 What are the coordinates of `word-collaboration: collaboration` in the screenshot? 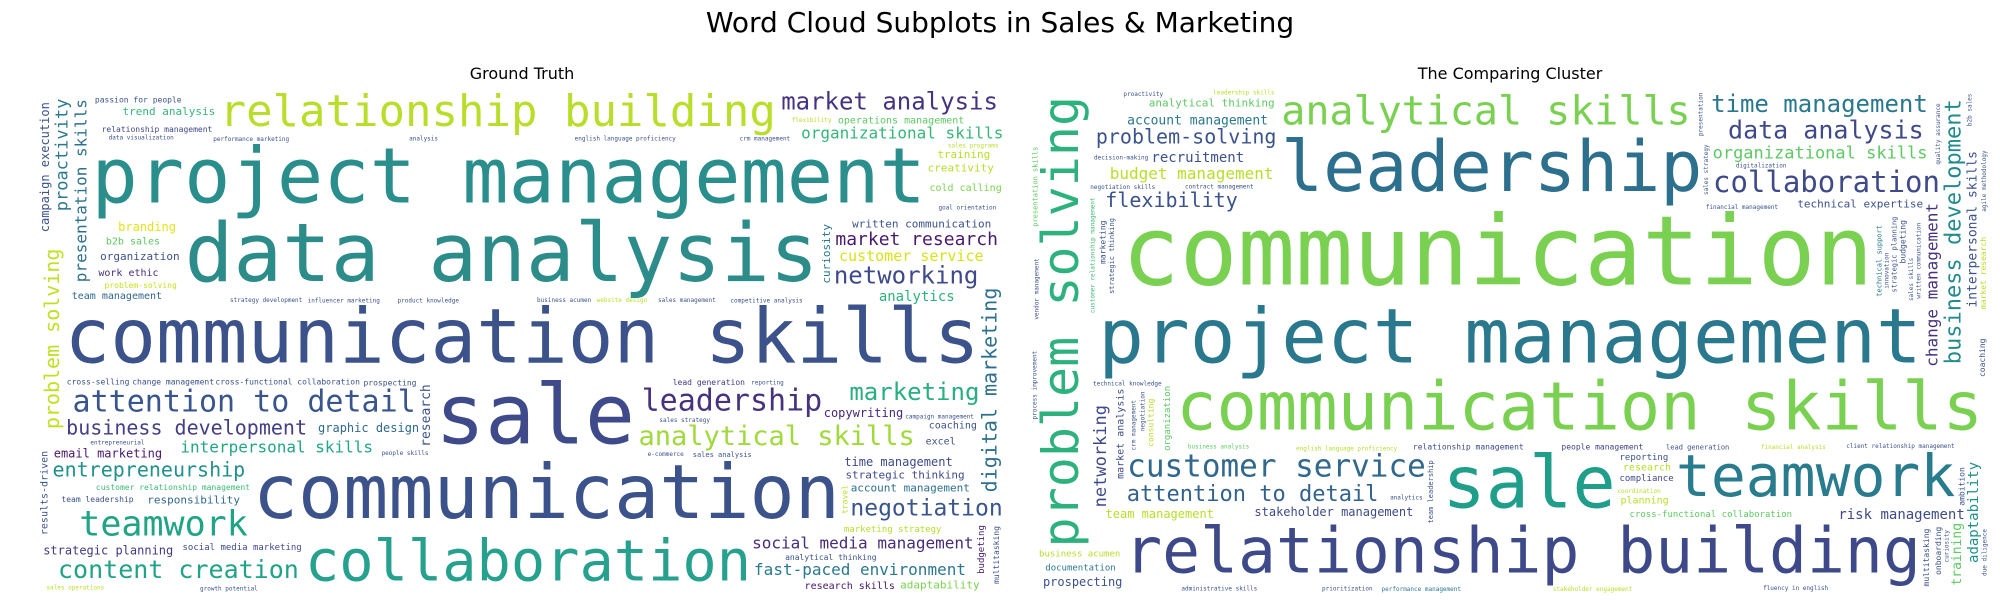 It's located at (528, 561).